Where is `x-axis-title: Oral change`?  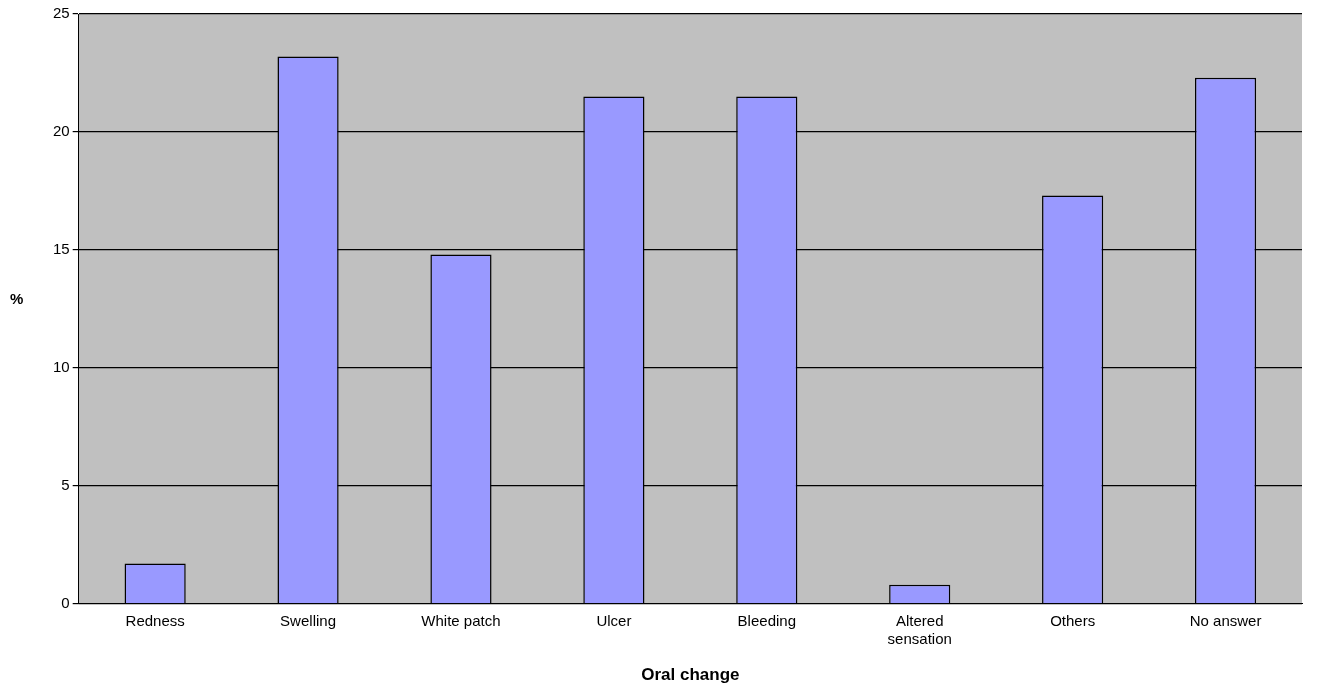 x-axis-title: Oral change is located at coordinates (690, 675).